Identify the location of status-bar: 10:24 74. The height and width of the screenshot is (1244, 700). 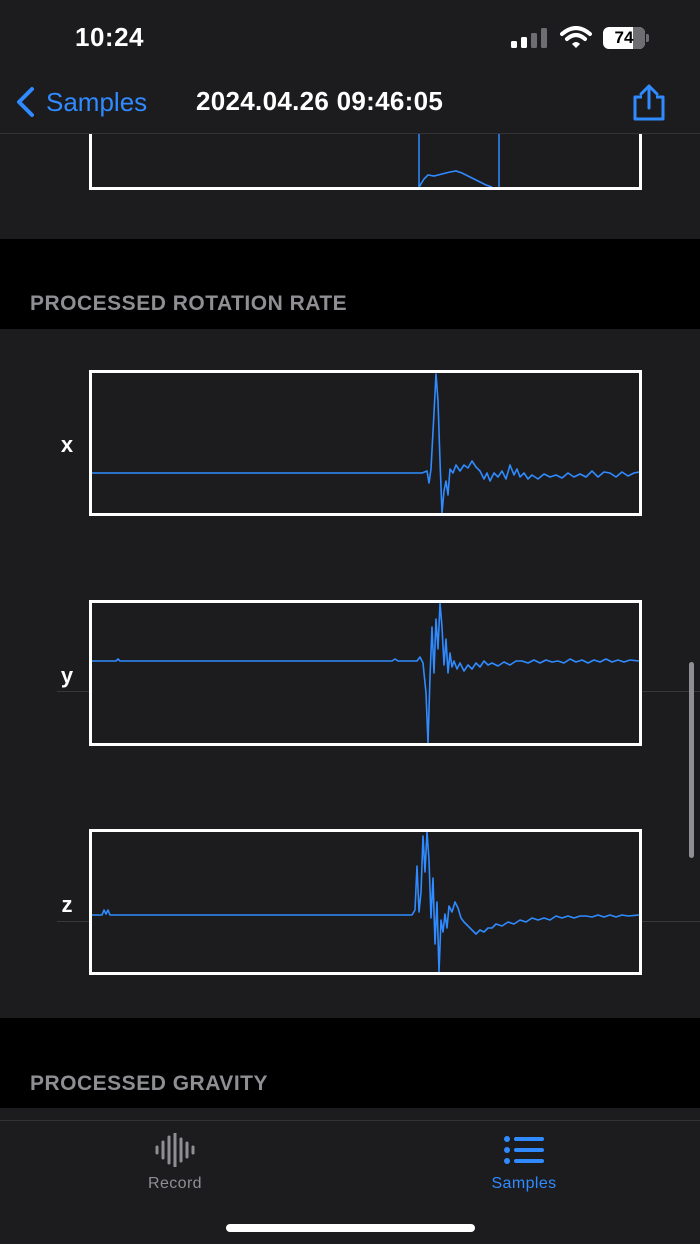
(350, 36).